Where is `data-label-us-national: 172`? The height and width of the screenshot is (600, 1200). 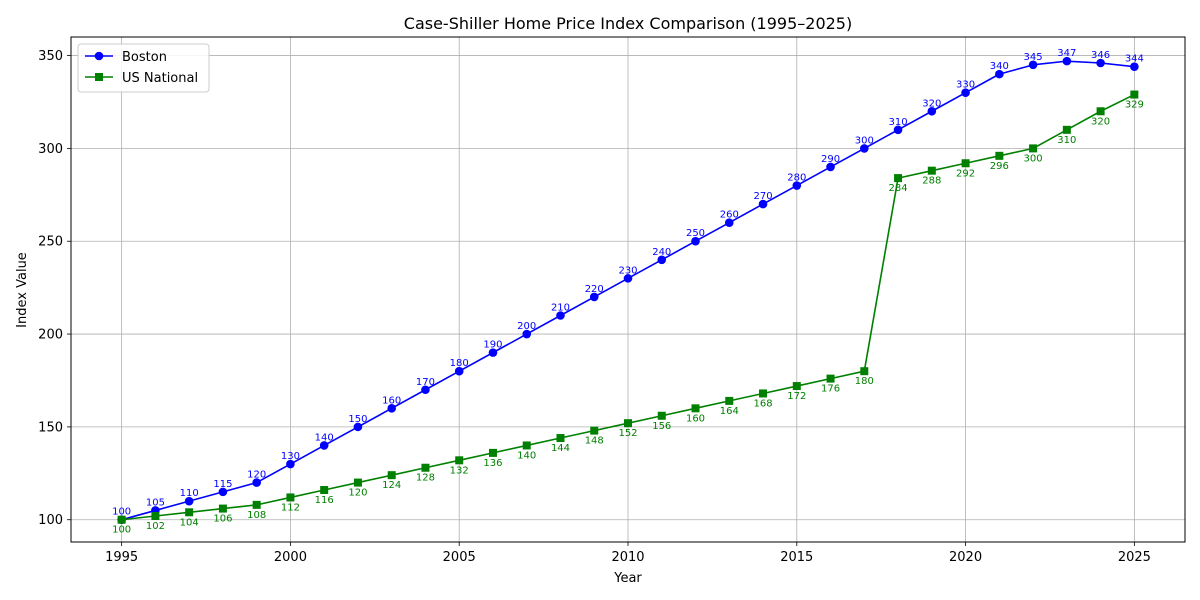 data-label-us-national: 172 is located at coordinates (796, 396).